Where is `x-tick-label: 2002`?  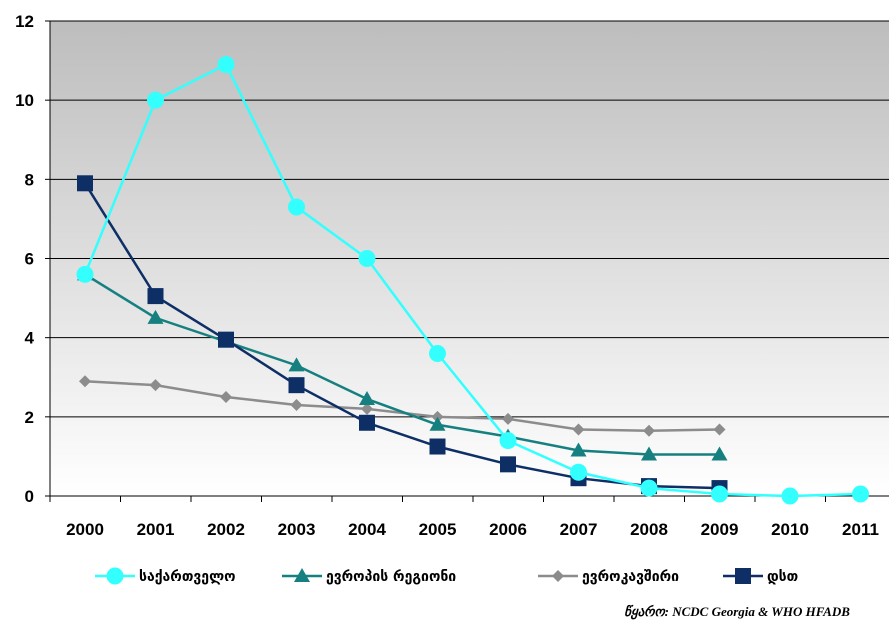 x-tick-label: 2002 is located at coordinates (226, 529).